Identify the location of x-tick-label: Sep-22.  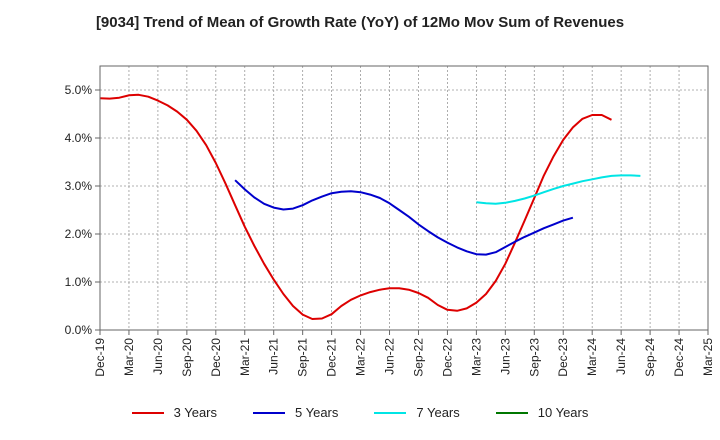
(418, 357).